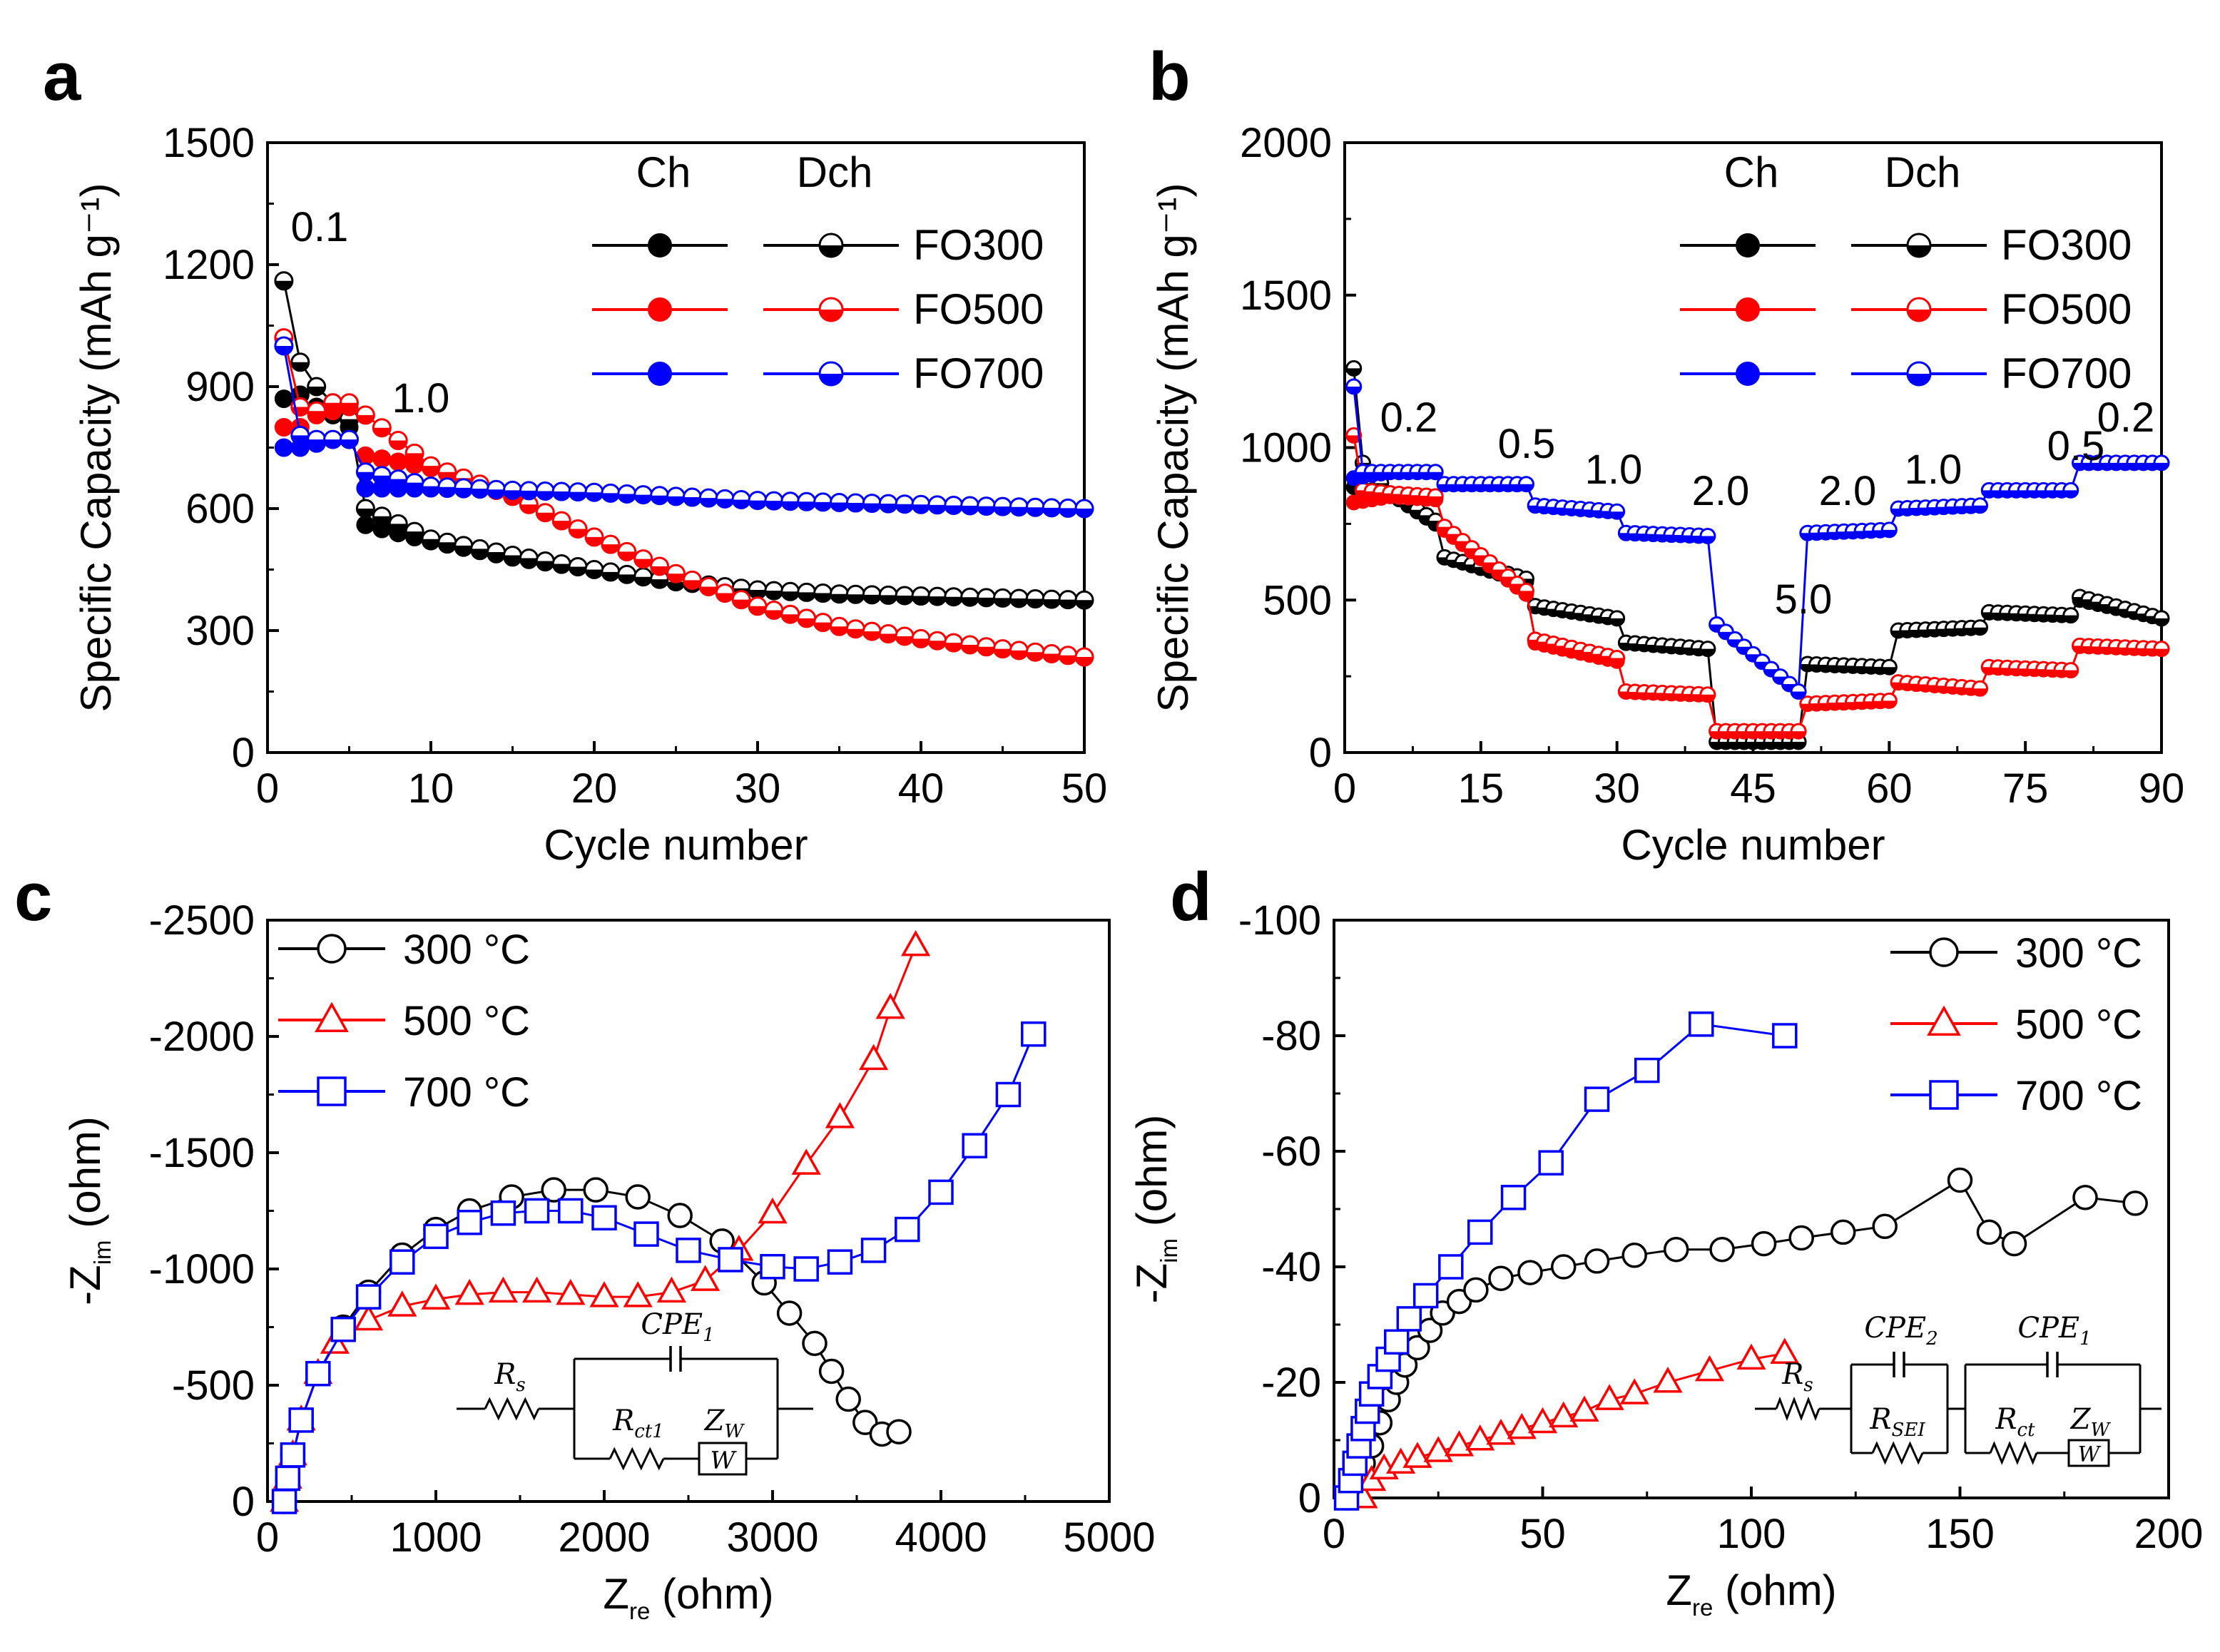 This screenshot has width=2220, height=1652. What do you see at coordinates (1191, 897) in the screenshot?
I see `panel-letter-d: d` at bounding box center [1191, 897].